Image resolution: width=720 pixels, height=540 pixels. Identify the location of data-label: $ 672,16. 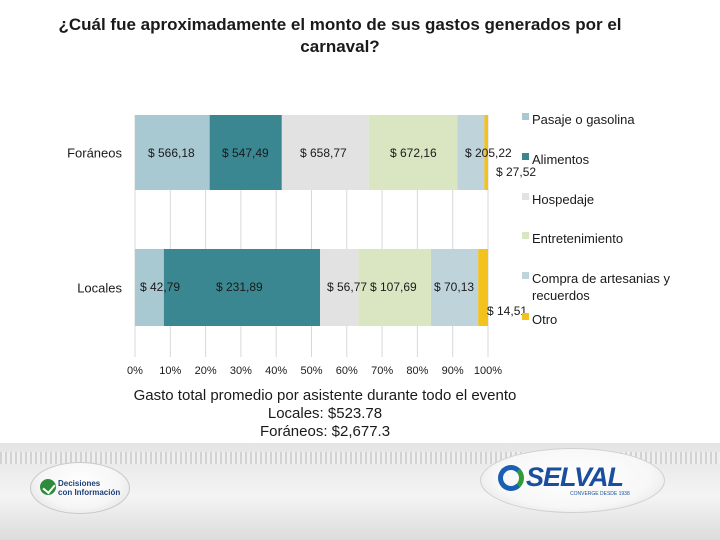
(413, 153).